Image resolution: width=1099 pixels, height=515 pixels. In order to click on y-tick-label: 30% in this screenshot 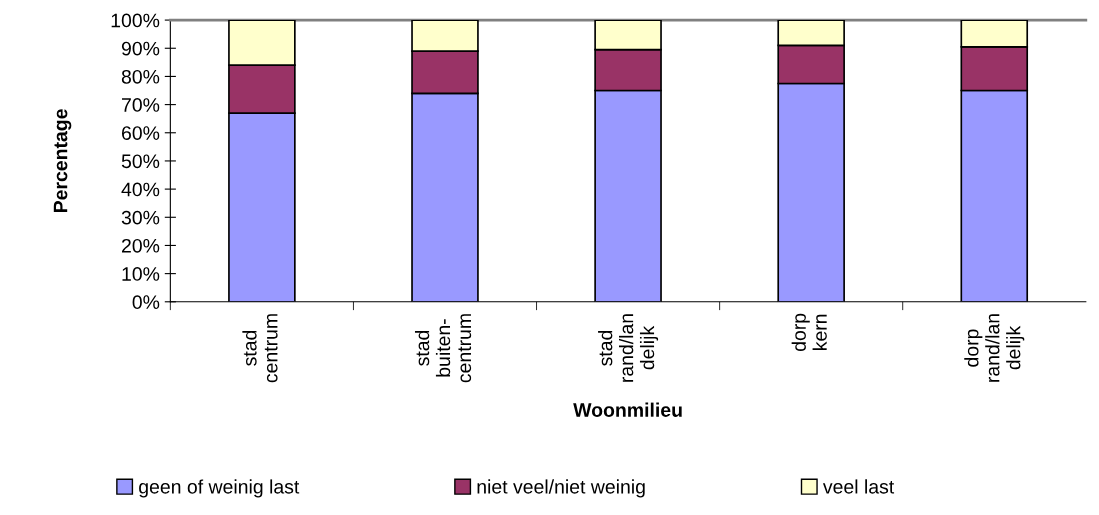, I will do `click(140, 217)`.